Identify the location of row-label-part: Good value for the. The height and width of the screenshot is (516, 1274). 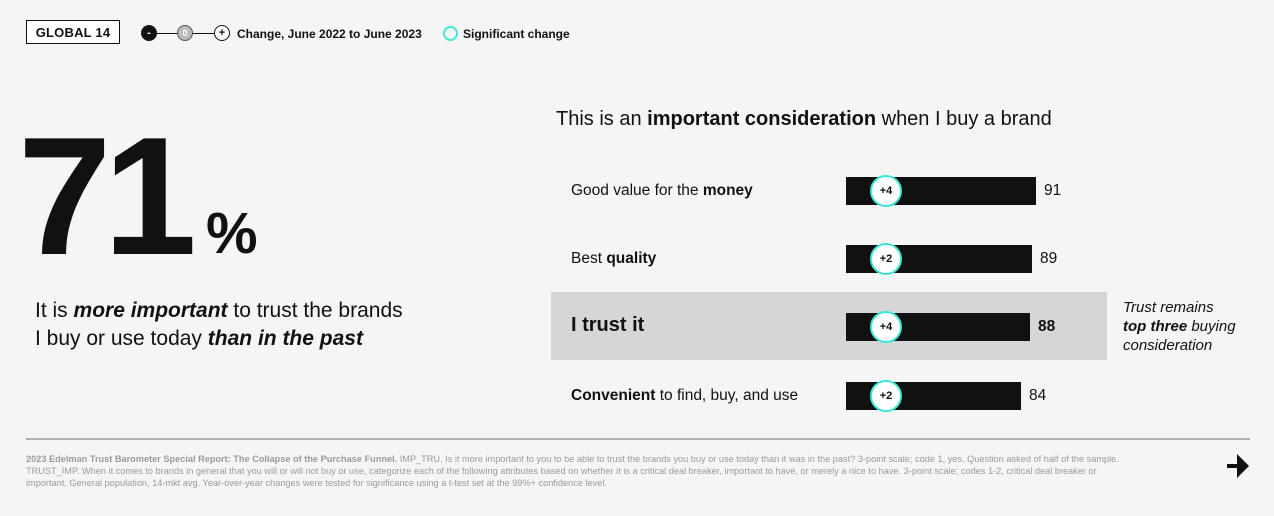
(637, 190).